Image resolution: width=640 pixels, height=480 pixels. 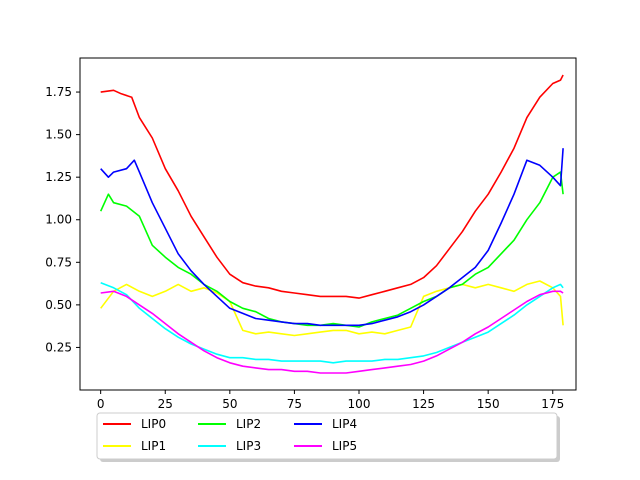 What do you see at coordinates (58, 177) in the screenshot?
I see `y-tick-label: 1.25` at bounding box center [58, 177].